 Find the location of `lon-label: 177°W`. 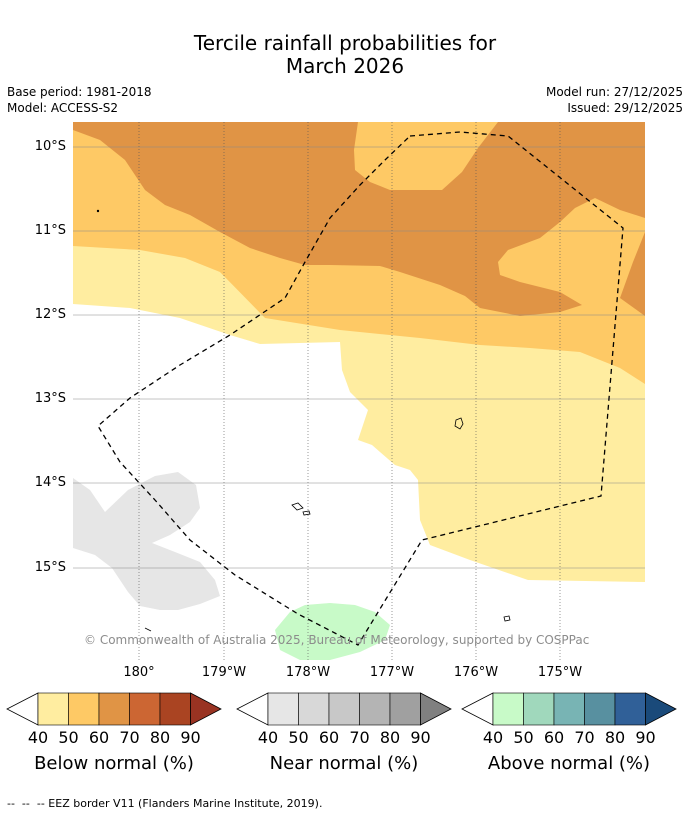

lon-label: 177°W is located at coordinates (392, 672).